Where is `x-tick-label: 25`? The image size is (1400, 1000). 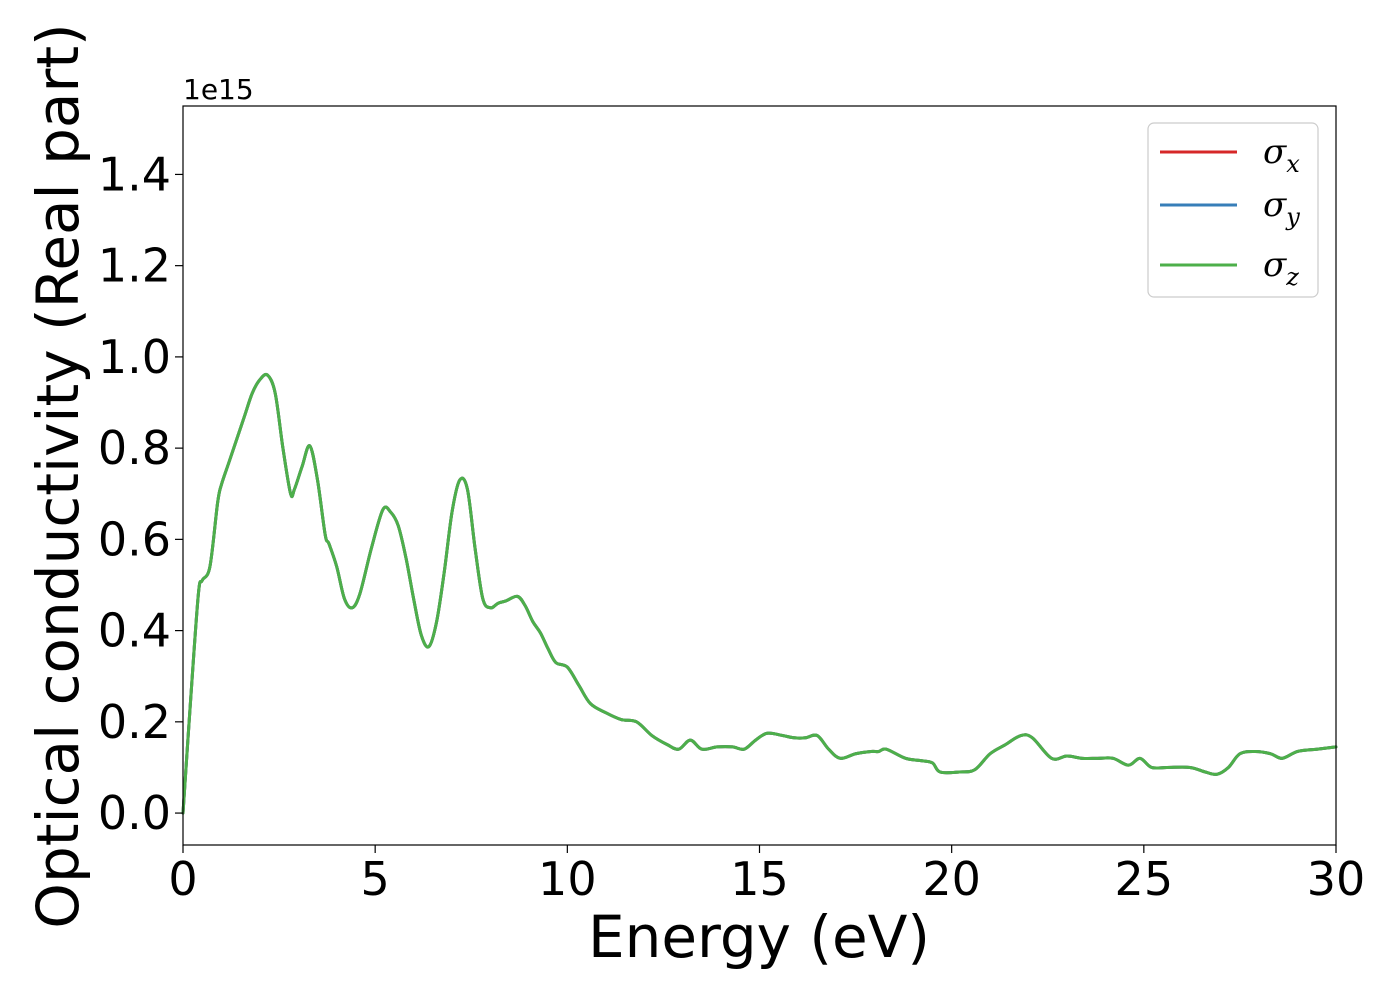 x-tick-label: 25 is located at coordinates (1144, 879).